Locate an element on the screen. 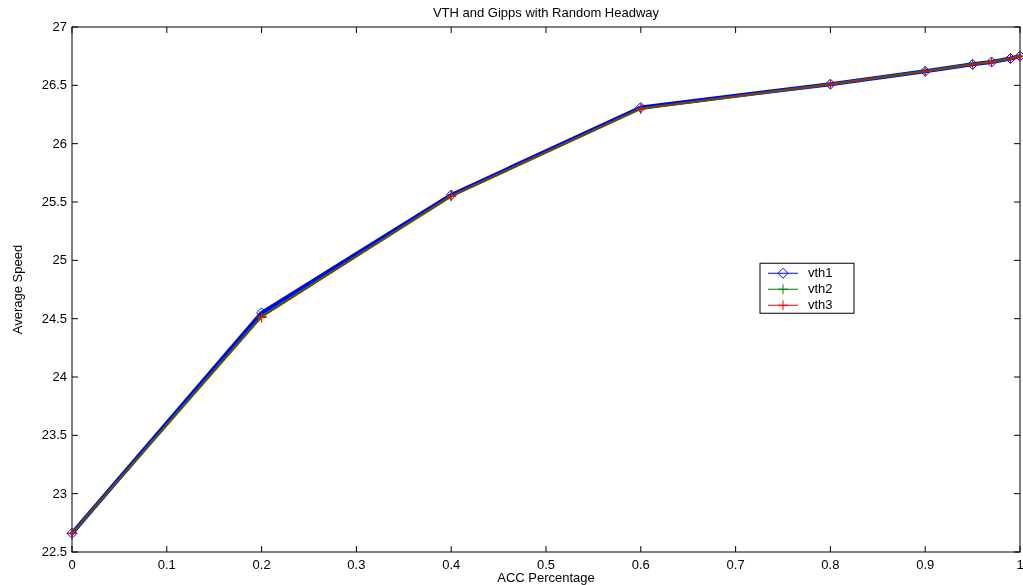  x-tick-label: 0 is located at coordinates (72, 564).